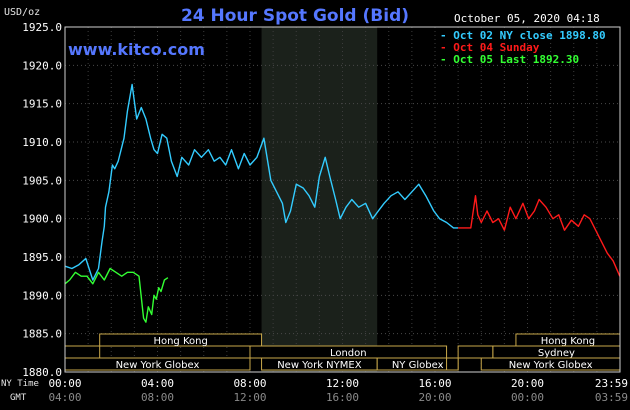 The width and height of the screenshot is (630, 410). I want to click on x-tick-gmt-label: 03:59, so click(611, 397).